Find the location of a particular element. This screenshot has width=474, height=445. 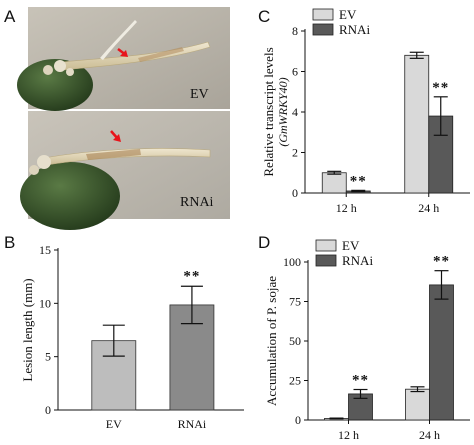

y-axis-subtitle: (GmWRKY40) is located at coordinates (283, 111).